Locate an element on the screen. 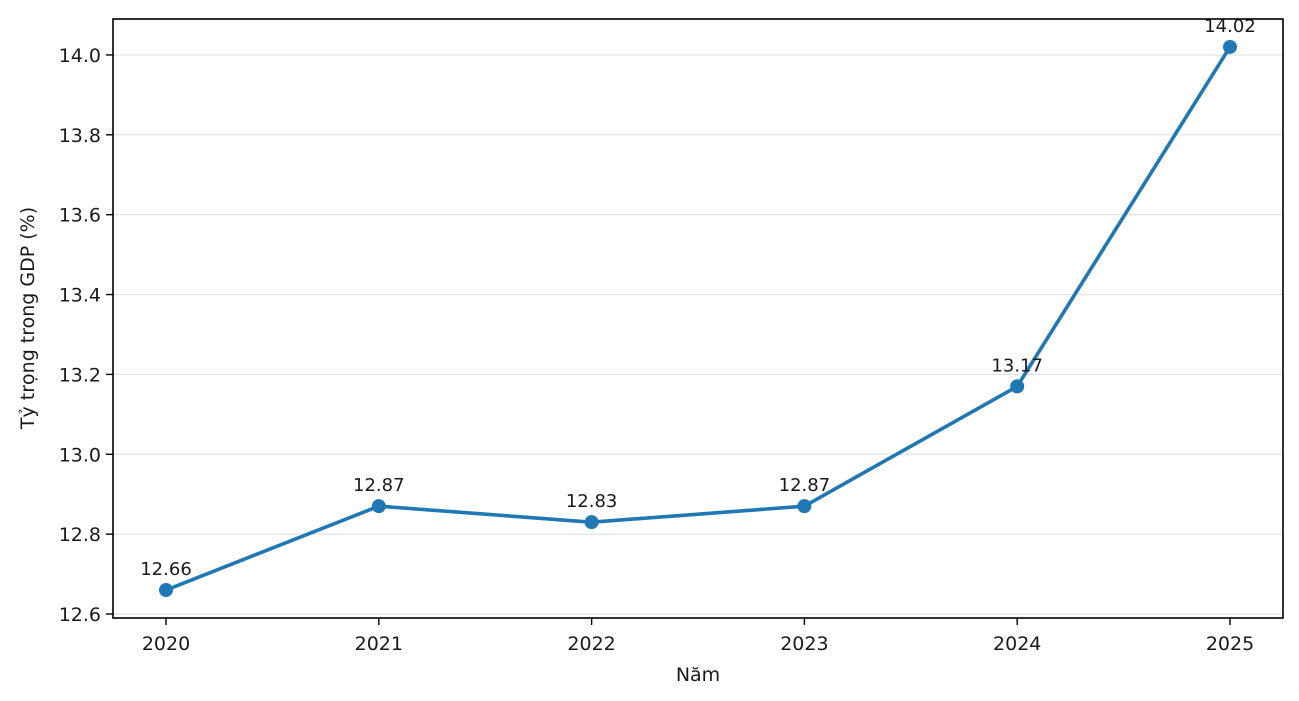 The height and width of the screenshot is (701, 1299). x-tick-label: 2023 is located at coordinates (804, 644).